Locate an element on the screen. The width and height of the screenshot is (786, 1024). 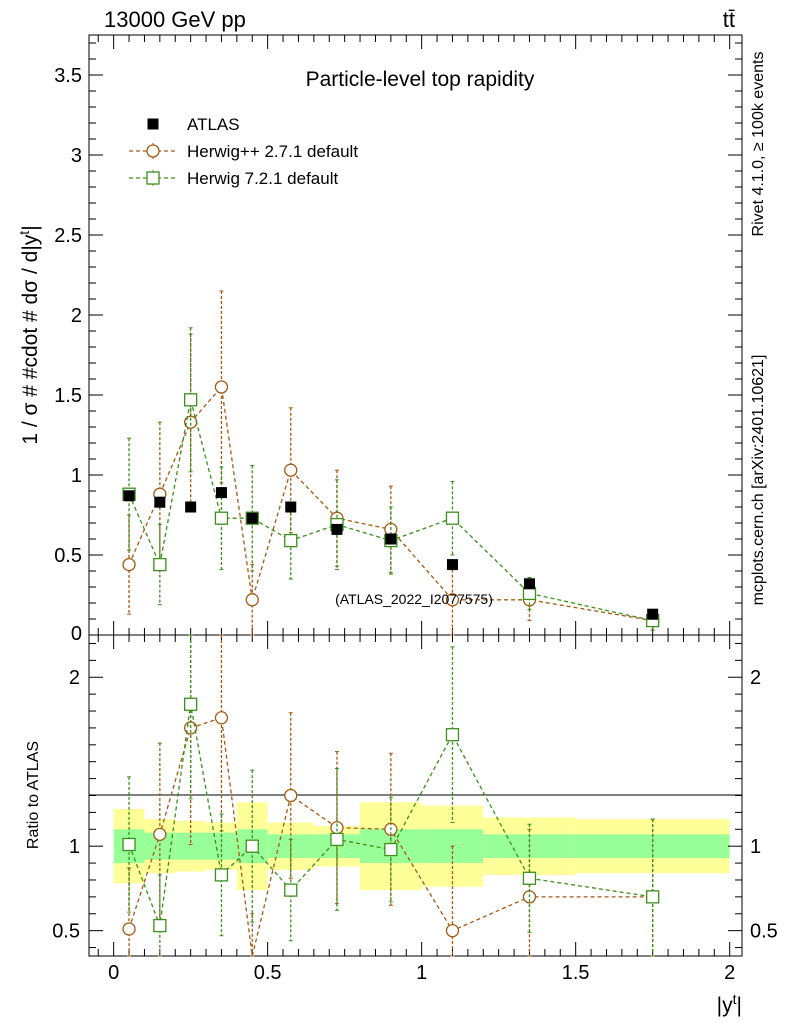
y-axis-label: 1 / σ # #cdot # dσ / d|yt| is located at coordinates (29, 334).